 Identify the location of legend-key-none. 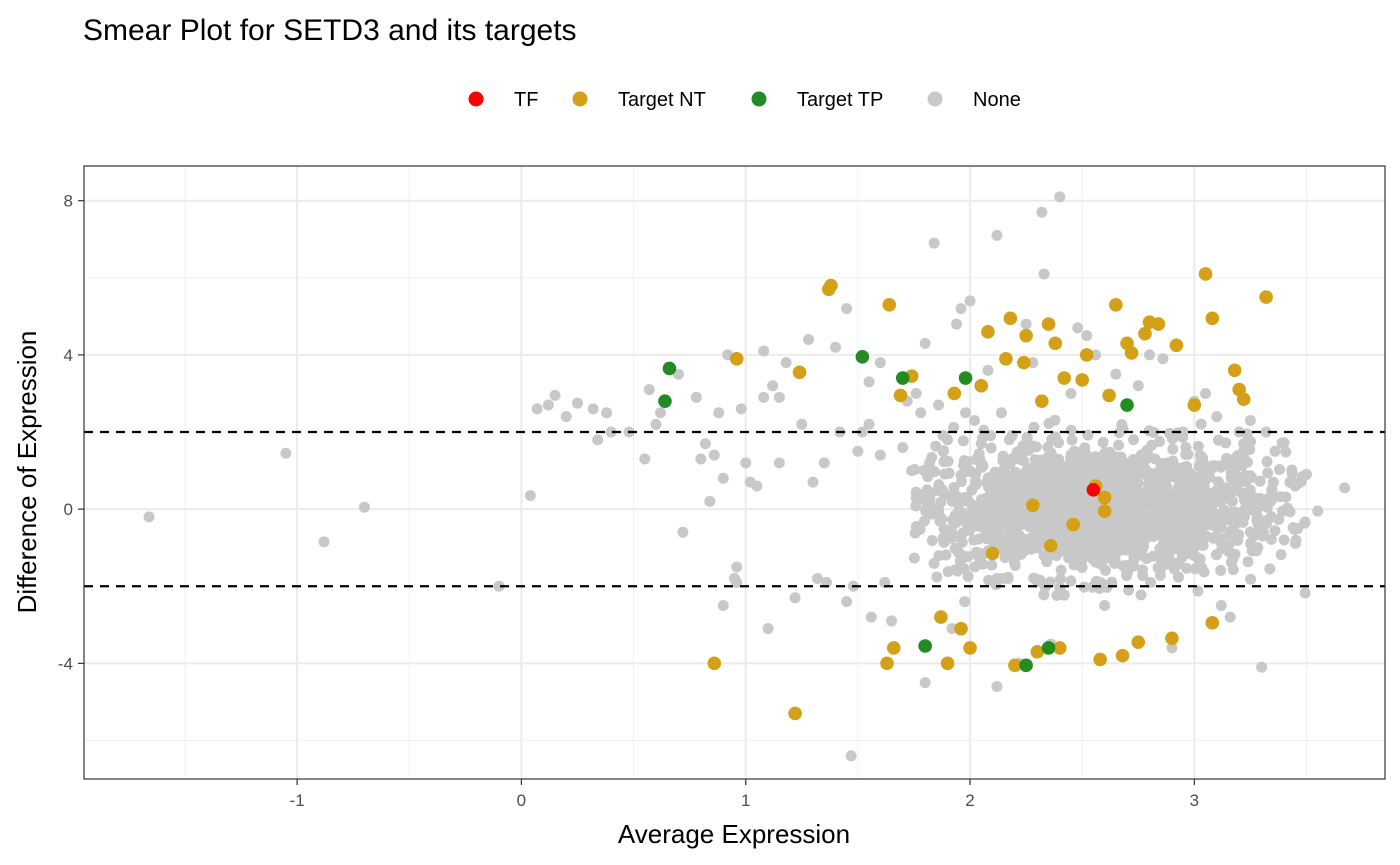
(935, 99).